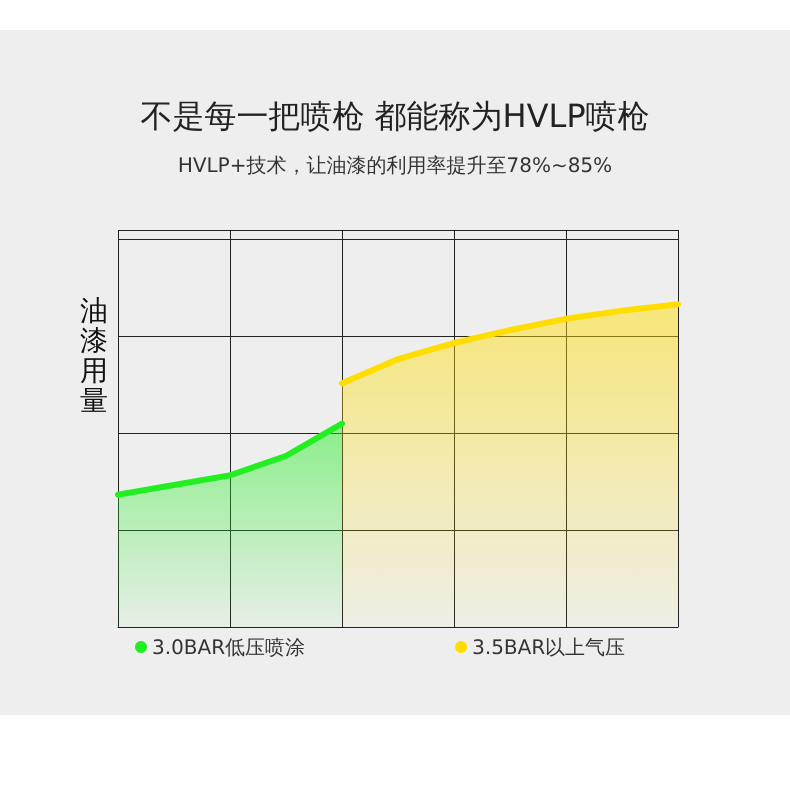 The width and height of the screenshot is (790, 785). What do you see at coordinates (229, 647) in the screenshot?
I see `legend-label: 3.0BAR低压喷涂` at bounding box center [229, 647].